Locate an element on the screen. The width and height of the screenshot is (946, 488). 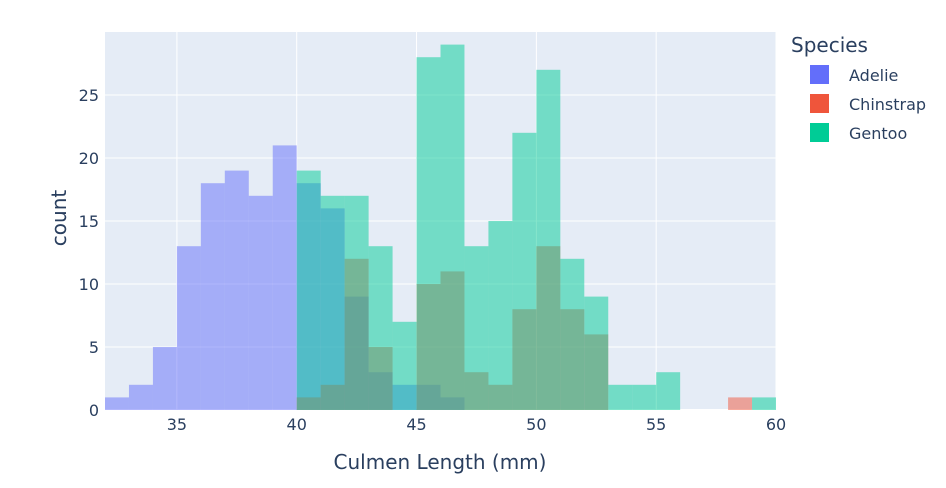
x-tick-label: 35 is located at coordinates (177, 424).